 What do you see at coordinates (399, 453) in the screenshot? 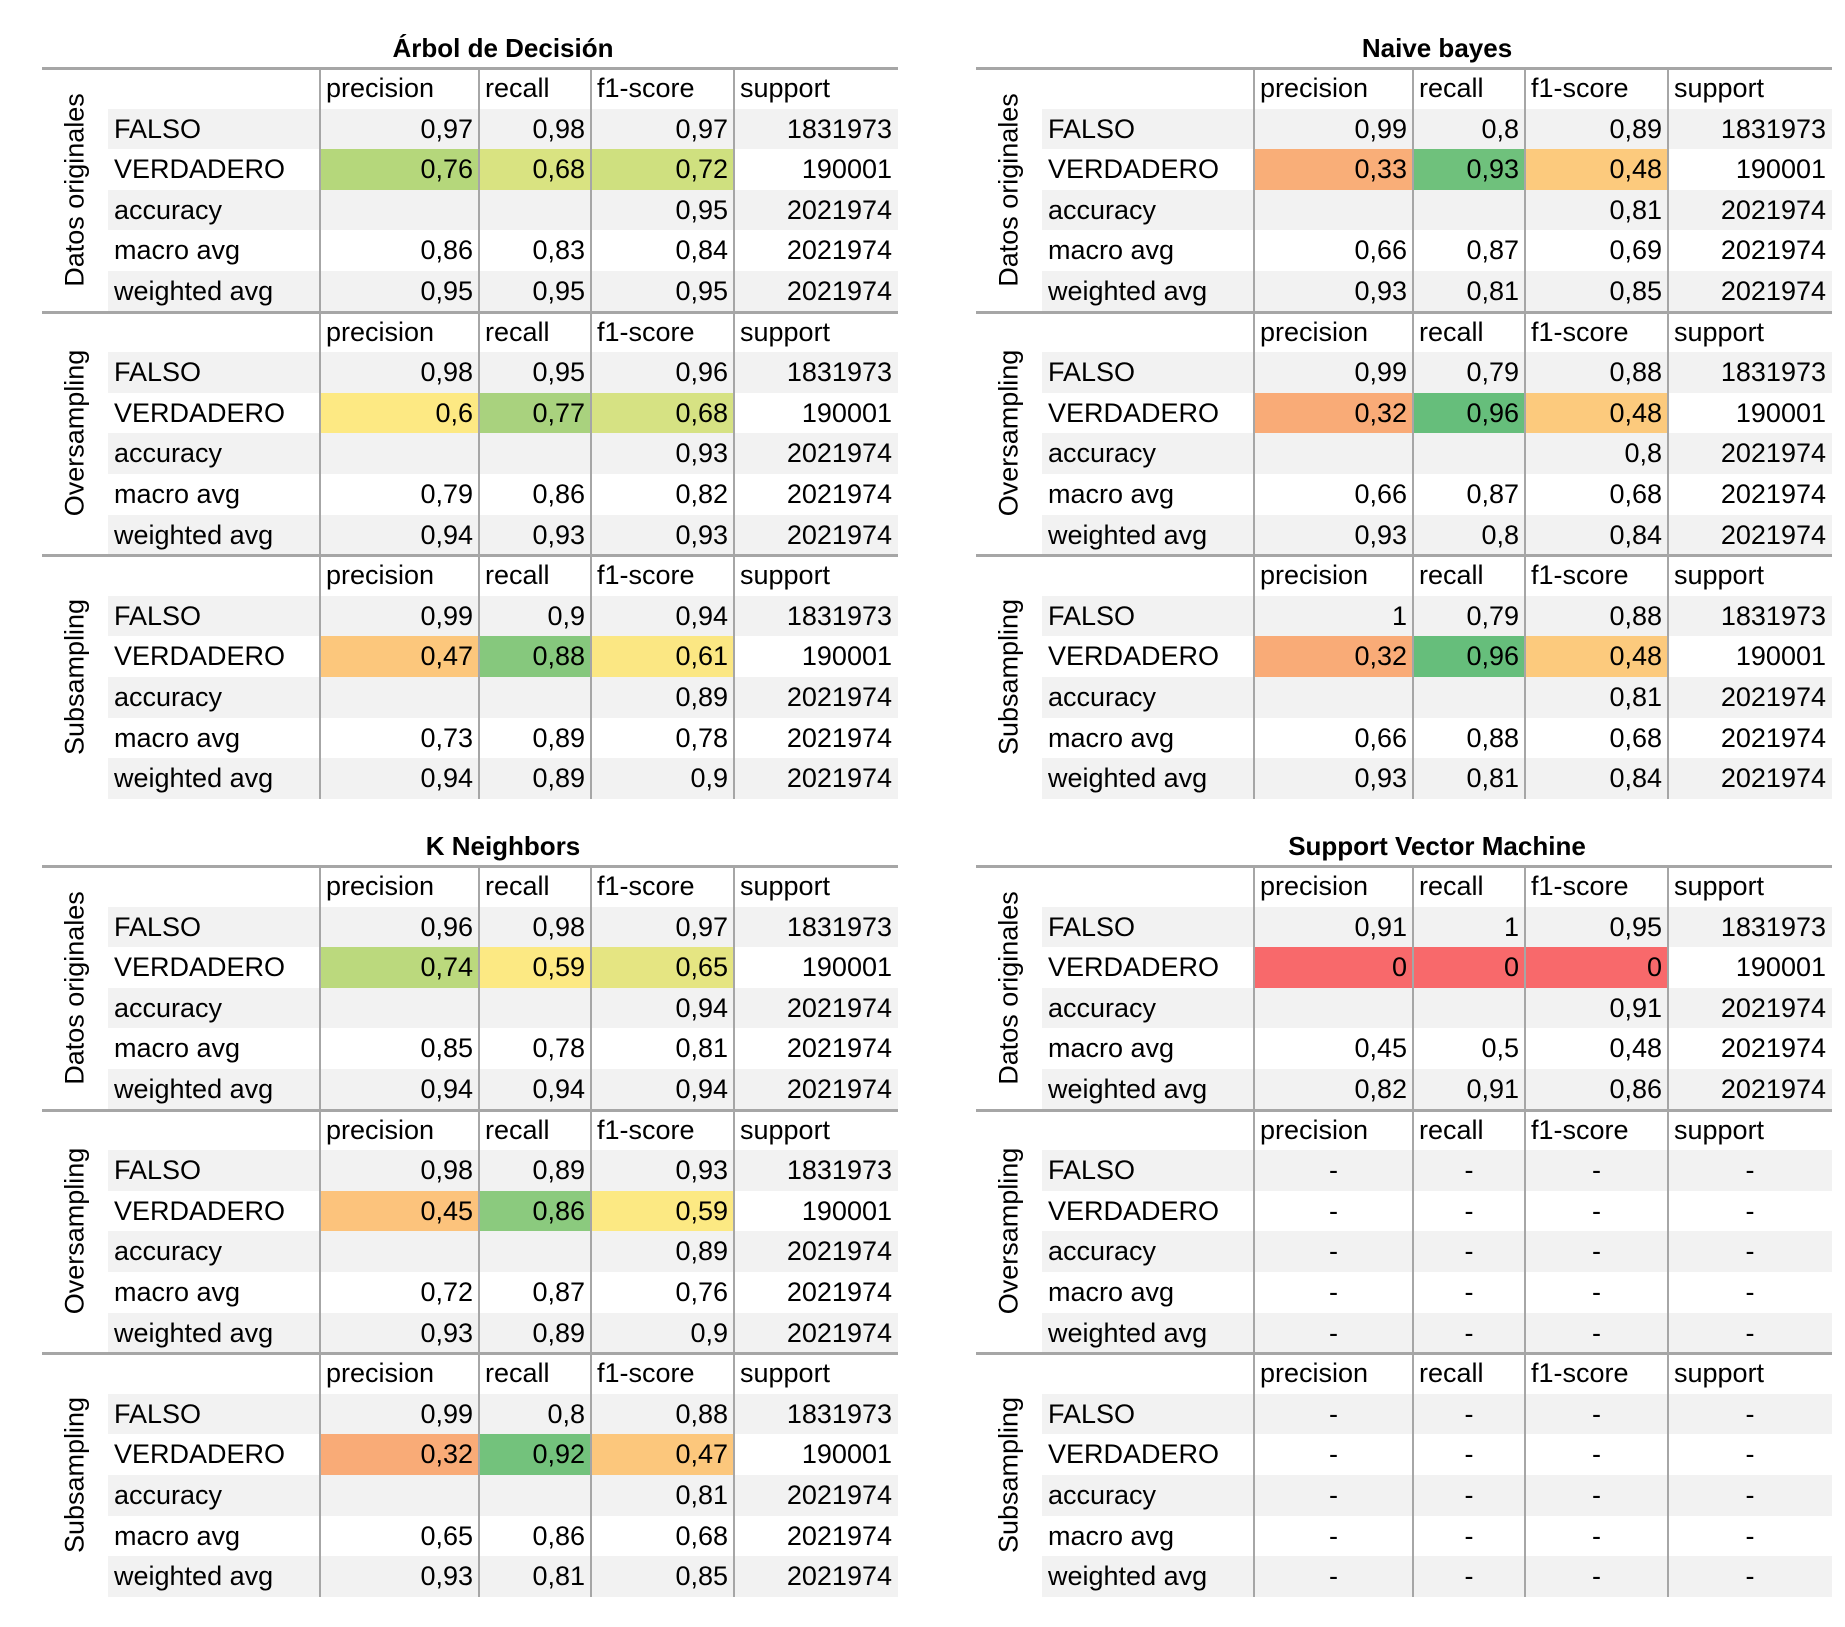
I see `metric-cell-precision` at bounding box center [399, 453].